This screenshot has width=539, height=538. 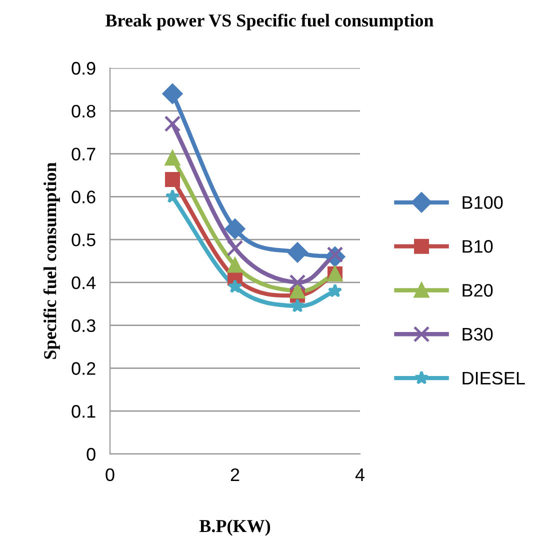 What do you see at coordinates (477, 290) in the screenshot?
I see `legend-label: B20` at bounding box center [477, 290].